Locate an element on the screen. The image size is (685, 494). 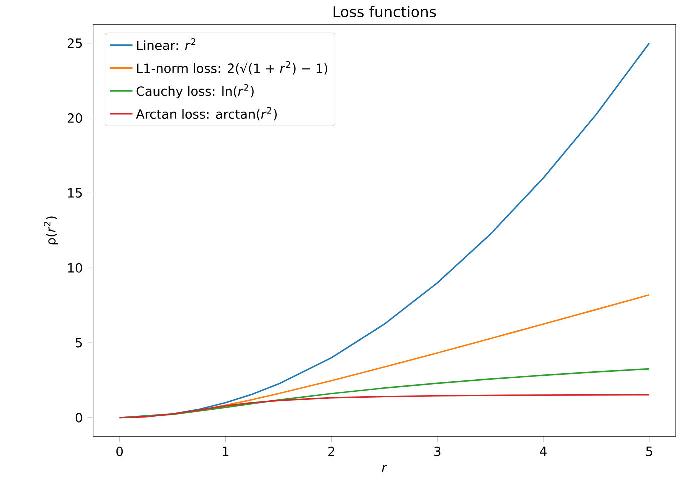
y-tick-label: 20 is located at coordinates (75, 119).